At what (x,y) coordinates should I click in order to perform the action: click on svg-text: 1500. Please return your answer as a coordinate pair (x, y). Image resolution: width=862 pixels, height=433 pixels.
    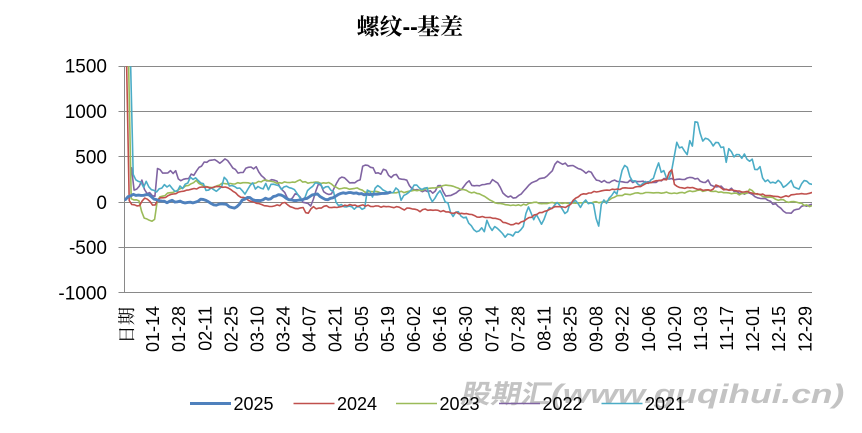
    Looking at the image, I should click on (86, 67).